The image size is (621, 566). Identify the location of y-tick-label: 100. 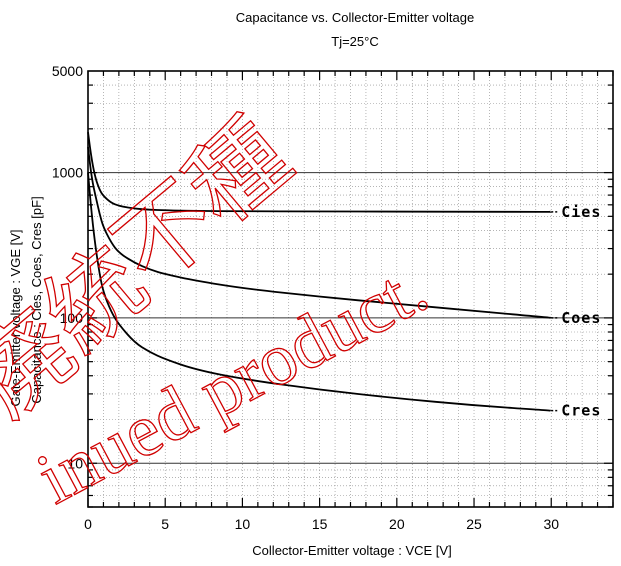
(72, 318).